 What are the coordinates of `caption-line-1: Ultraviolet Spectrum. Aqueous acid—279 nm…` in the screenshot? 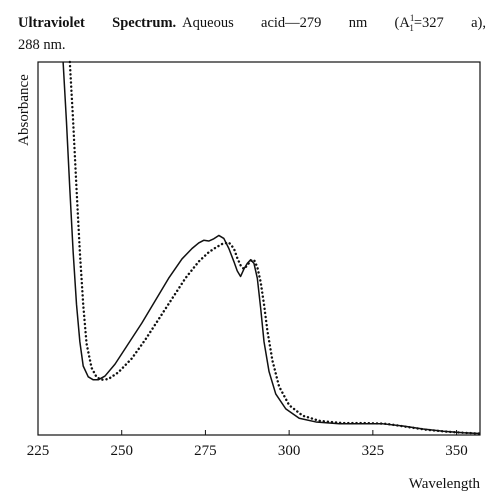 It's located at (252, 23).